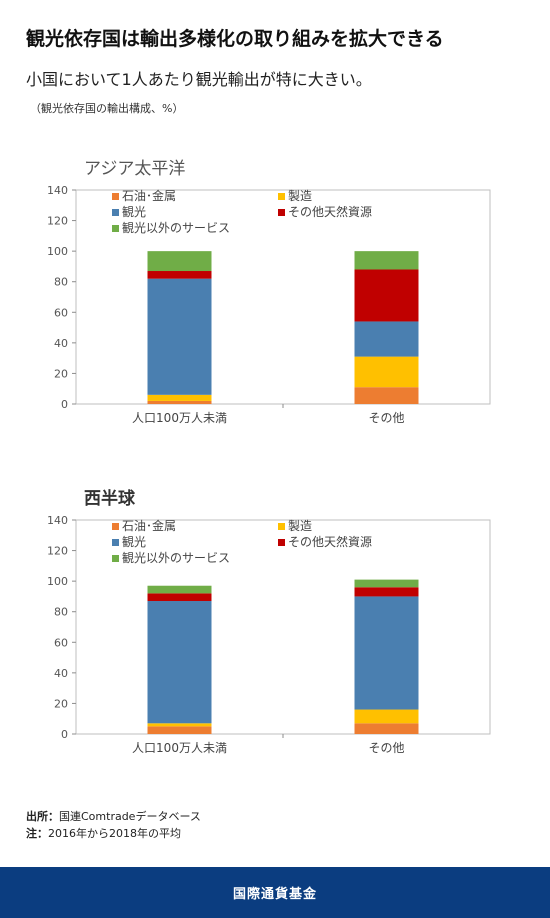 The image size is (550, 918). Describe the element at coordinates (109, 499) in the screenshot. I see `chart-title-western-hemisphere: 西半球` at that location.